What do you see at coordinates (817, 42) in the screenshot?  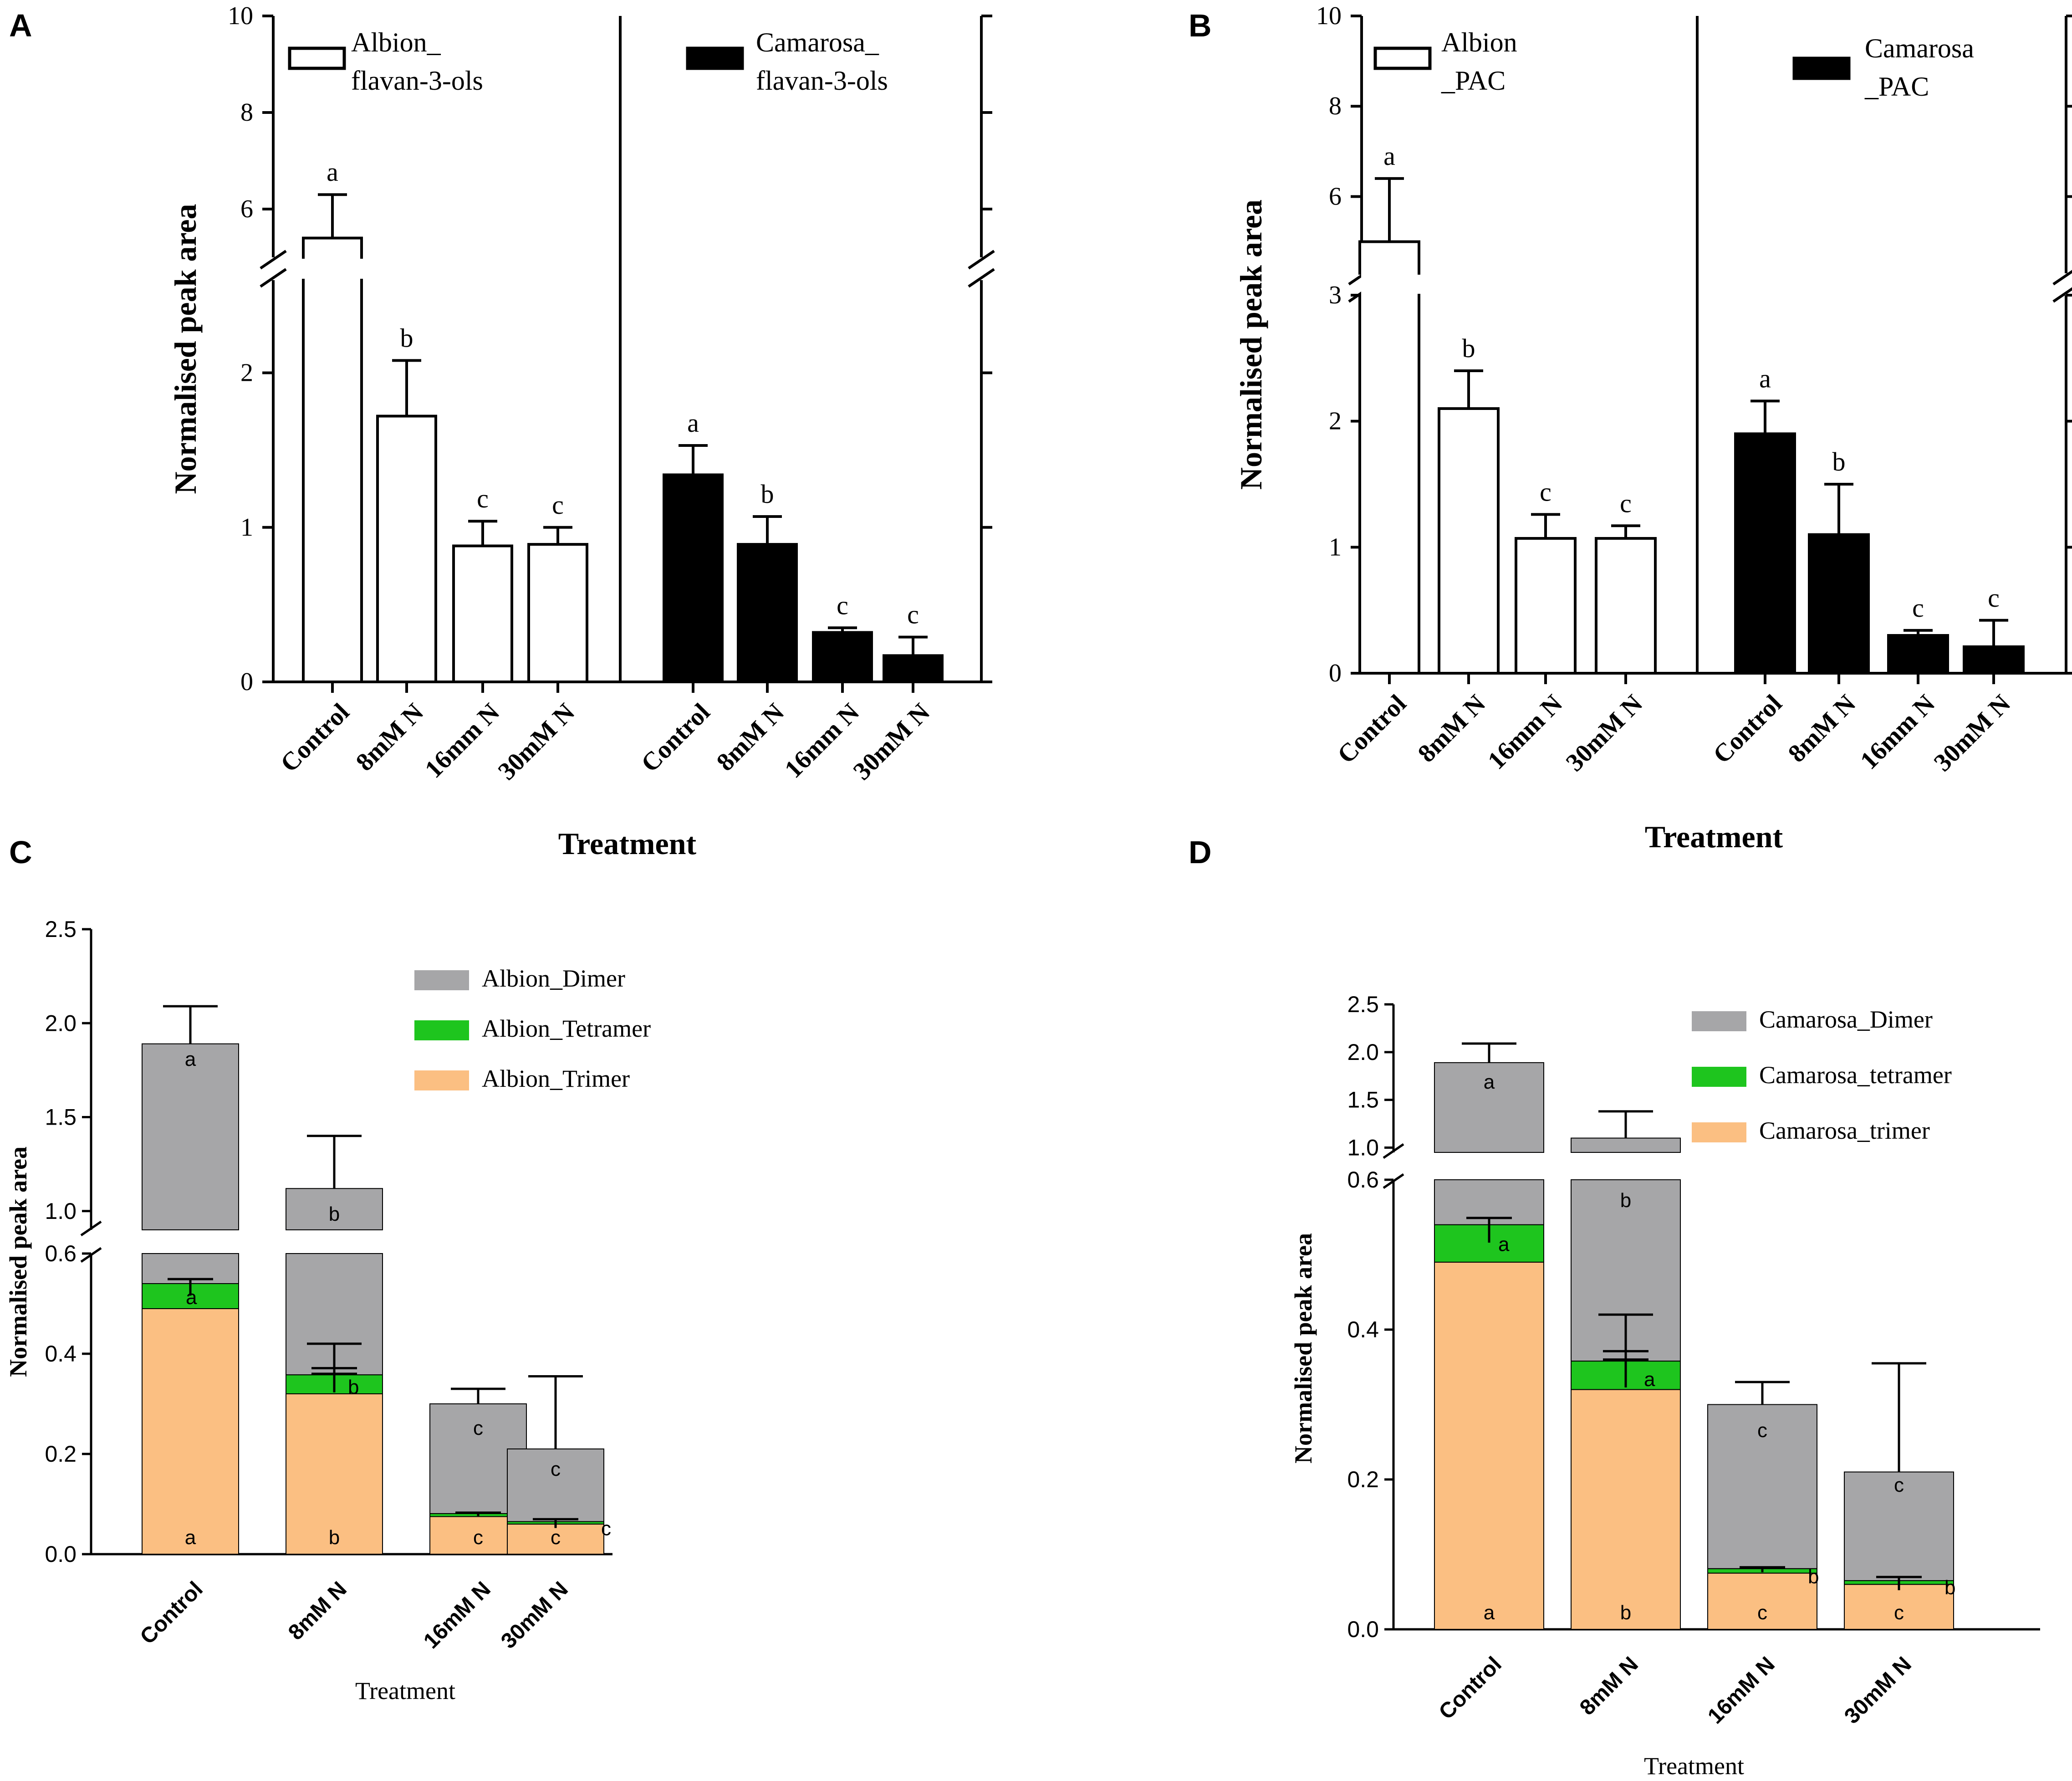 I see `legend-label: Camarosa_` at bounding box center [817, 42].